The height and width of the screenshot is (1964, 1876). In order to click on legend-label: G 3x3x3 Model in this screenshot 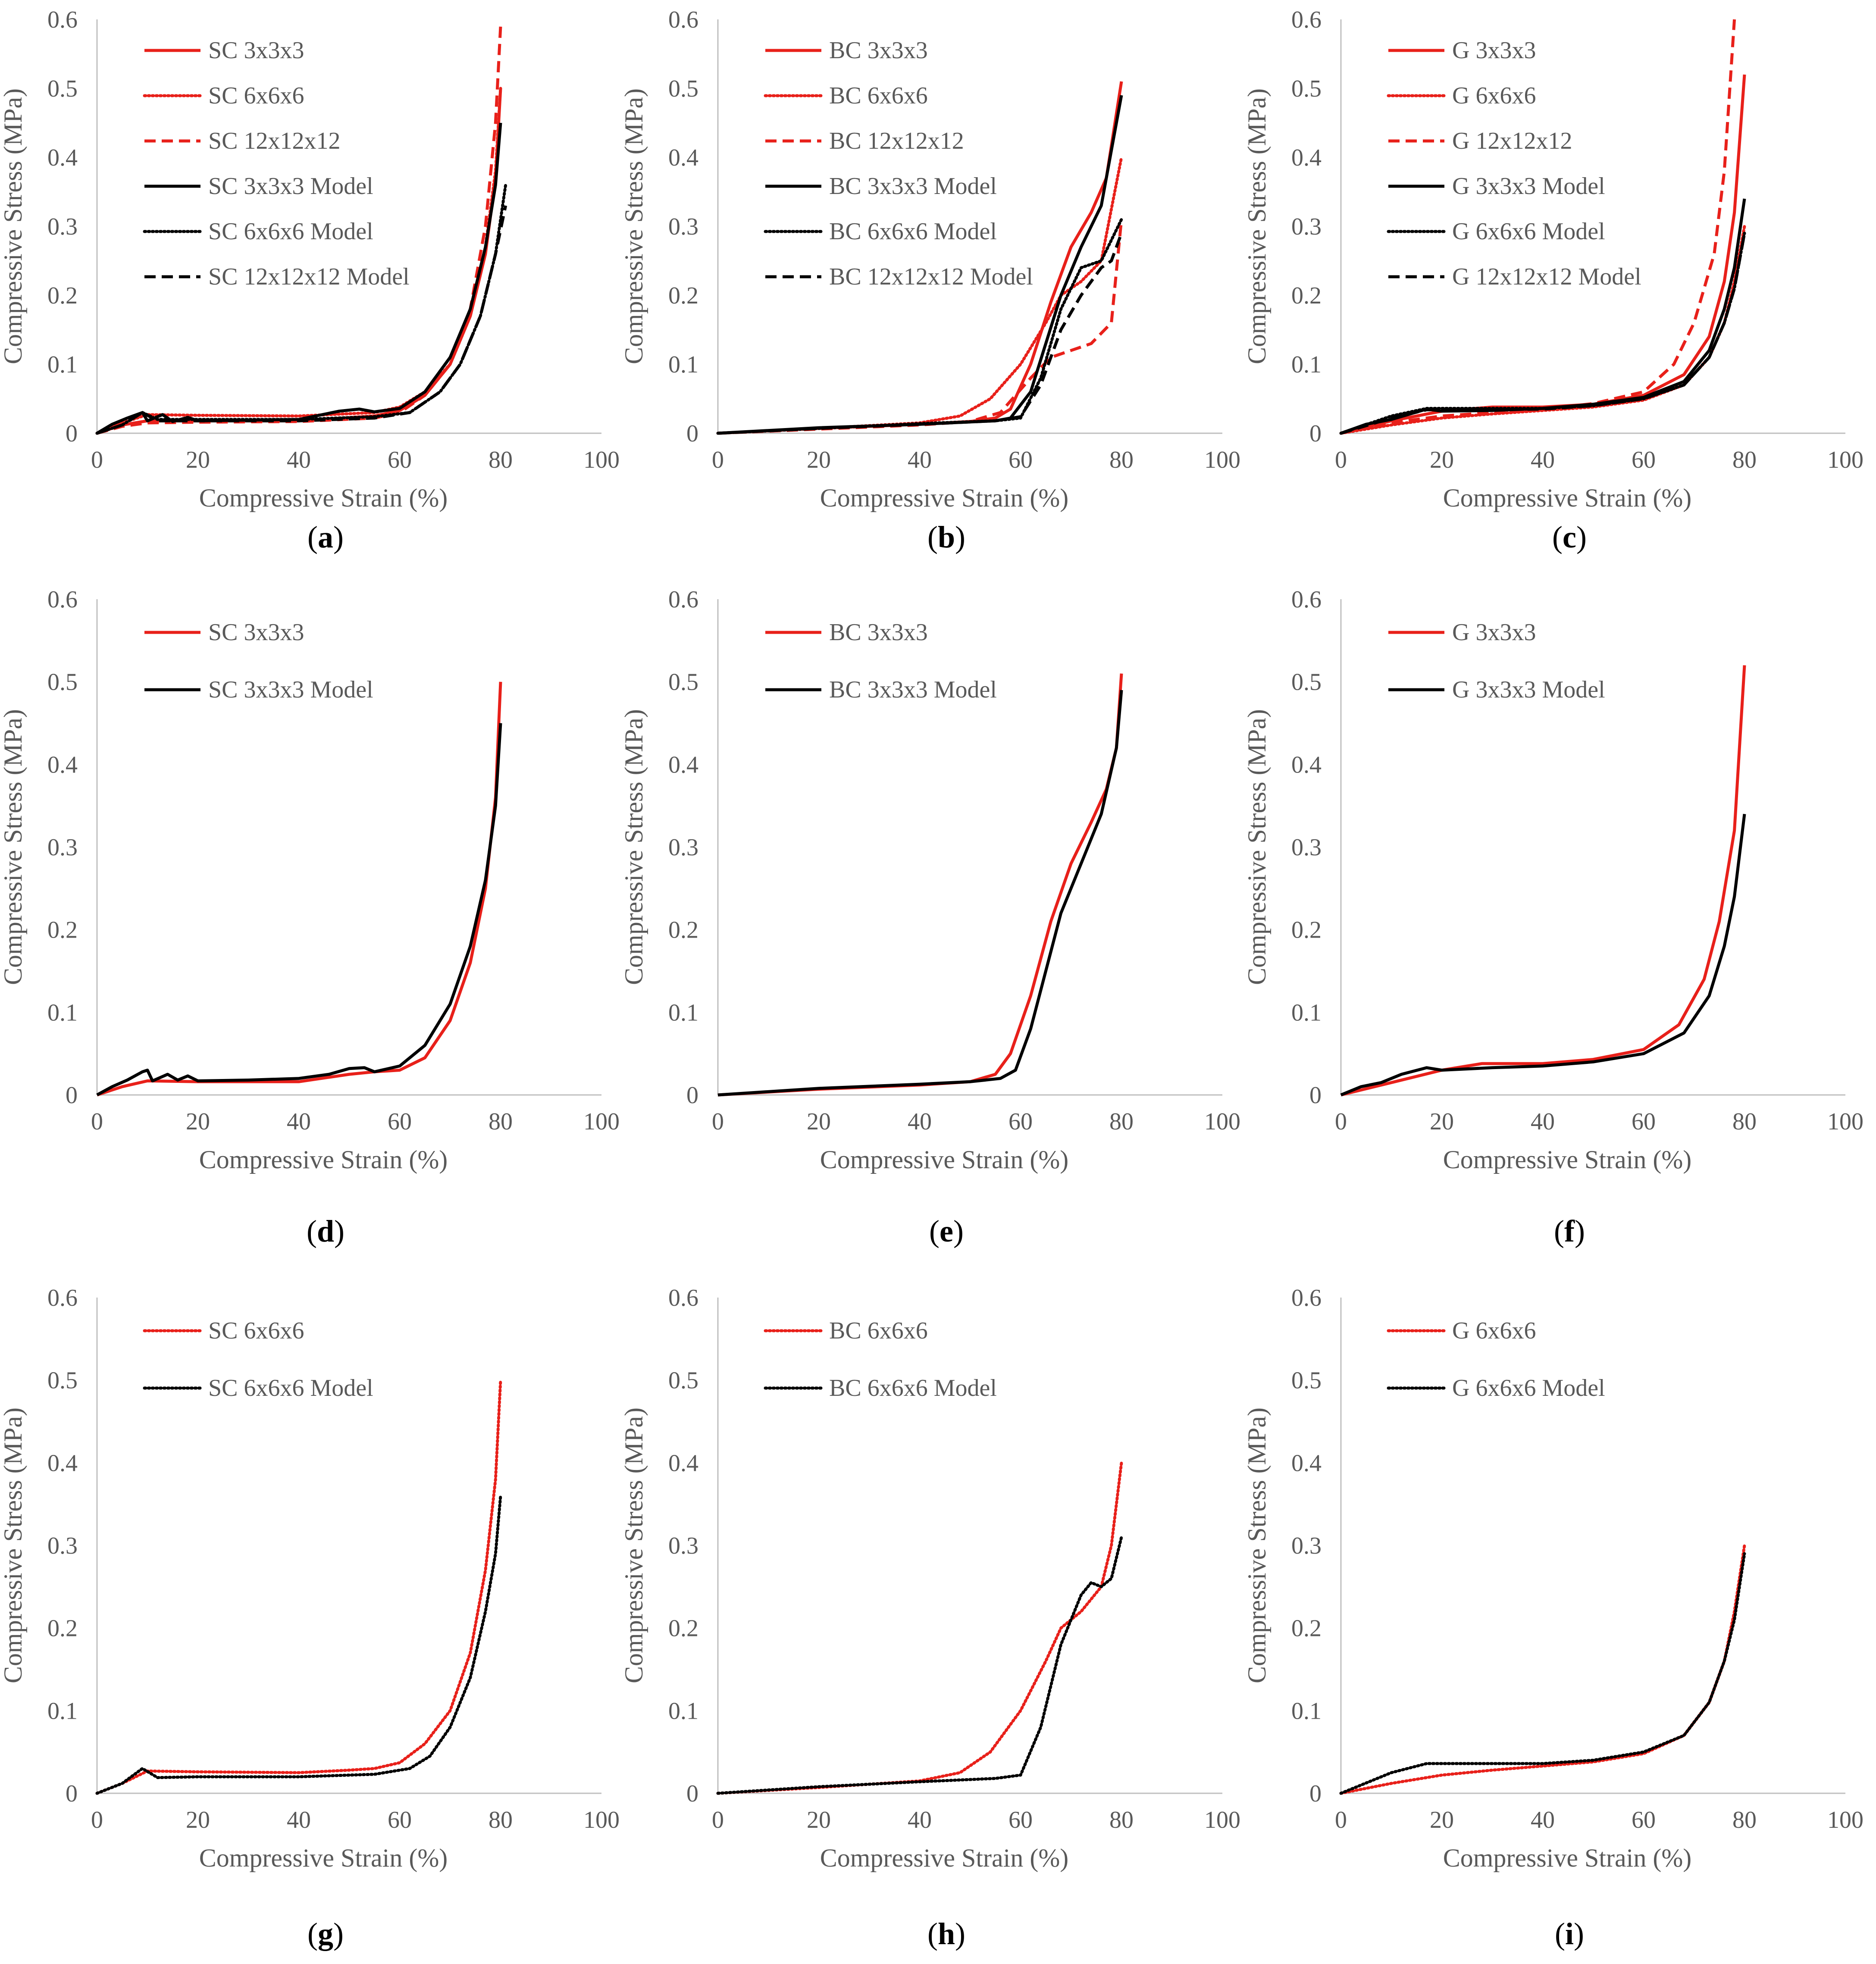, I will do `click(1528, 689)`.